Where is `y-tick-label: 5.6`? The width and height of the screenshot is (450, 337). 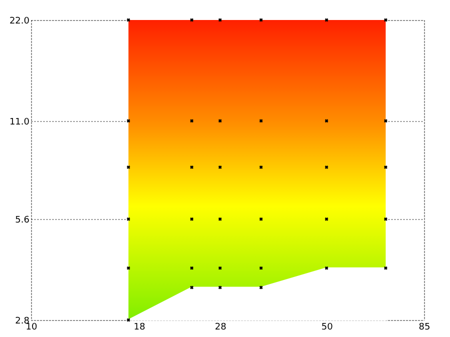 y-tick-label: 5.6 is located at coordinates (22, 221).